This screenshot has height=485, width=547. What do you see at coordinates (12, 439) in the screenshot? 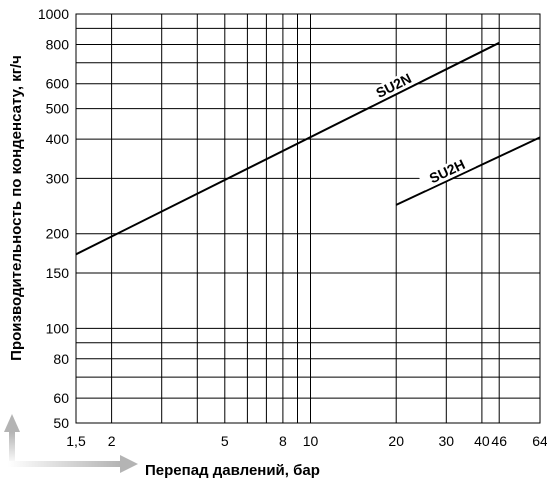
I see `y-axis-arrow-icon` at bounding box center [12, 439].